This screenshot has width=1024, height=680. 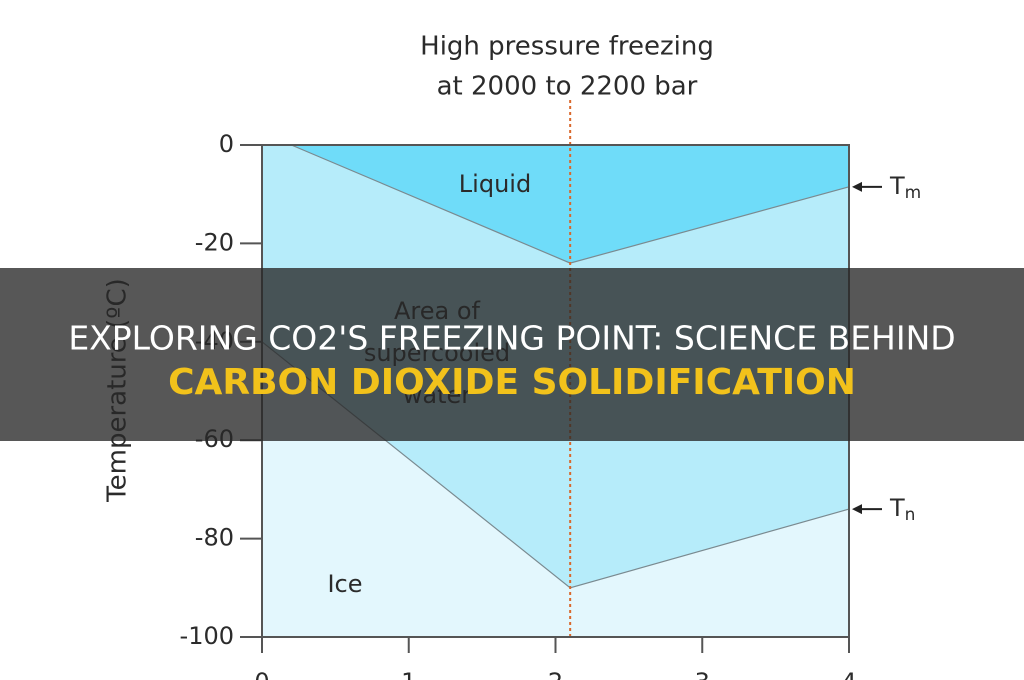 I want to click on banner-title: CARBON DIOXIDE SOLIDIFICATION, so click(x=512, y=382).